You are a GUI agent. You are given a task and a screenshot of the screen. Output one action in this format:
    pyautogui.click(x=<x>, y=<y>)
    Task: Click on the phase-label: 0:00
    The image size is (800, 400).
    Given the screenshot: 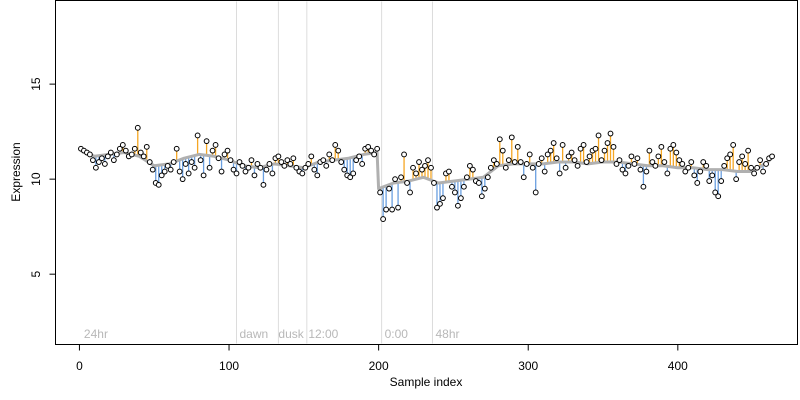 What is the action you would take?
    pyautogui.click(x=397, y=334)
    